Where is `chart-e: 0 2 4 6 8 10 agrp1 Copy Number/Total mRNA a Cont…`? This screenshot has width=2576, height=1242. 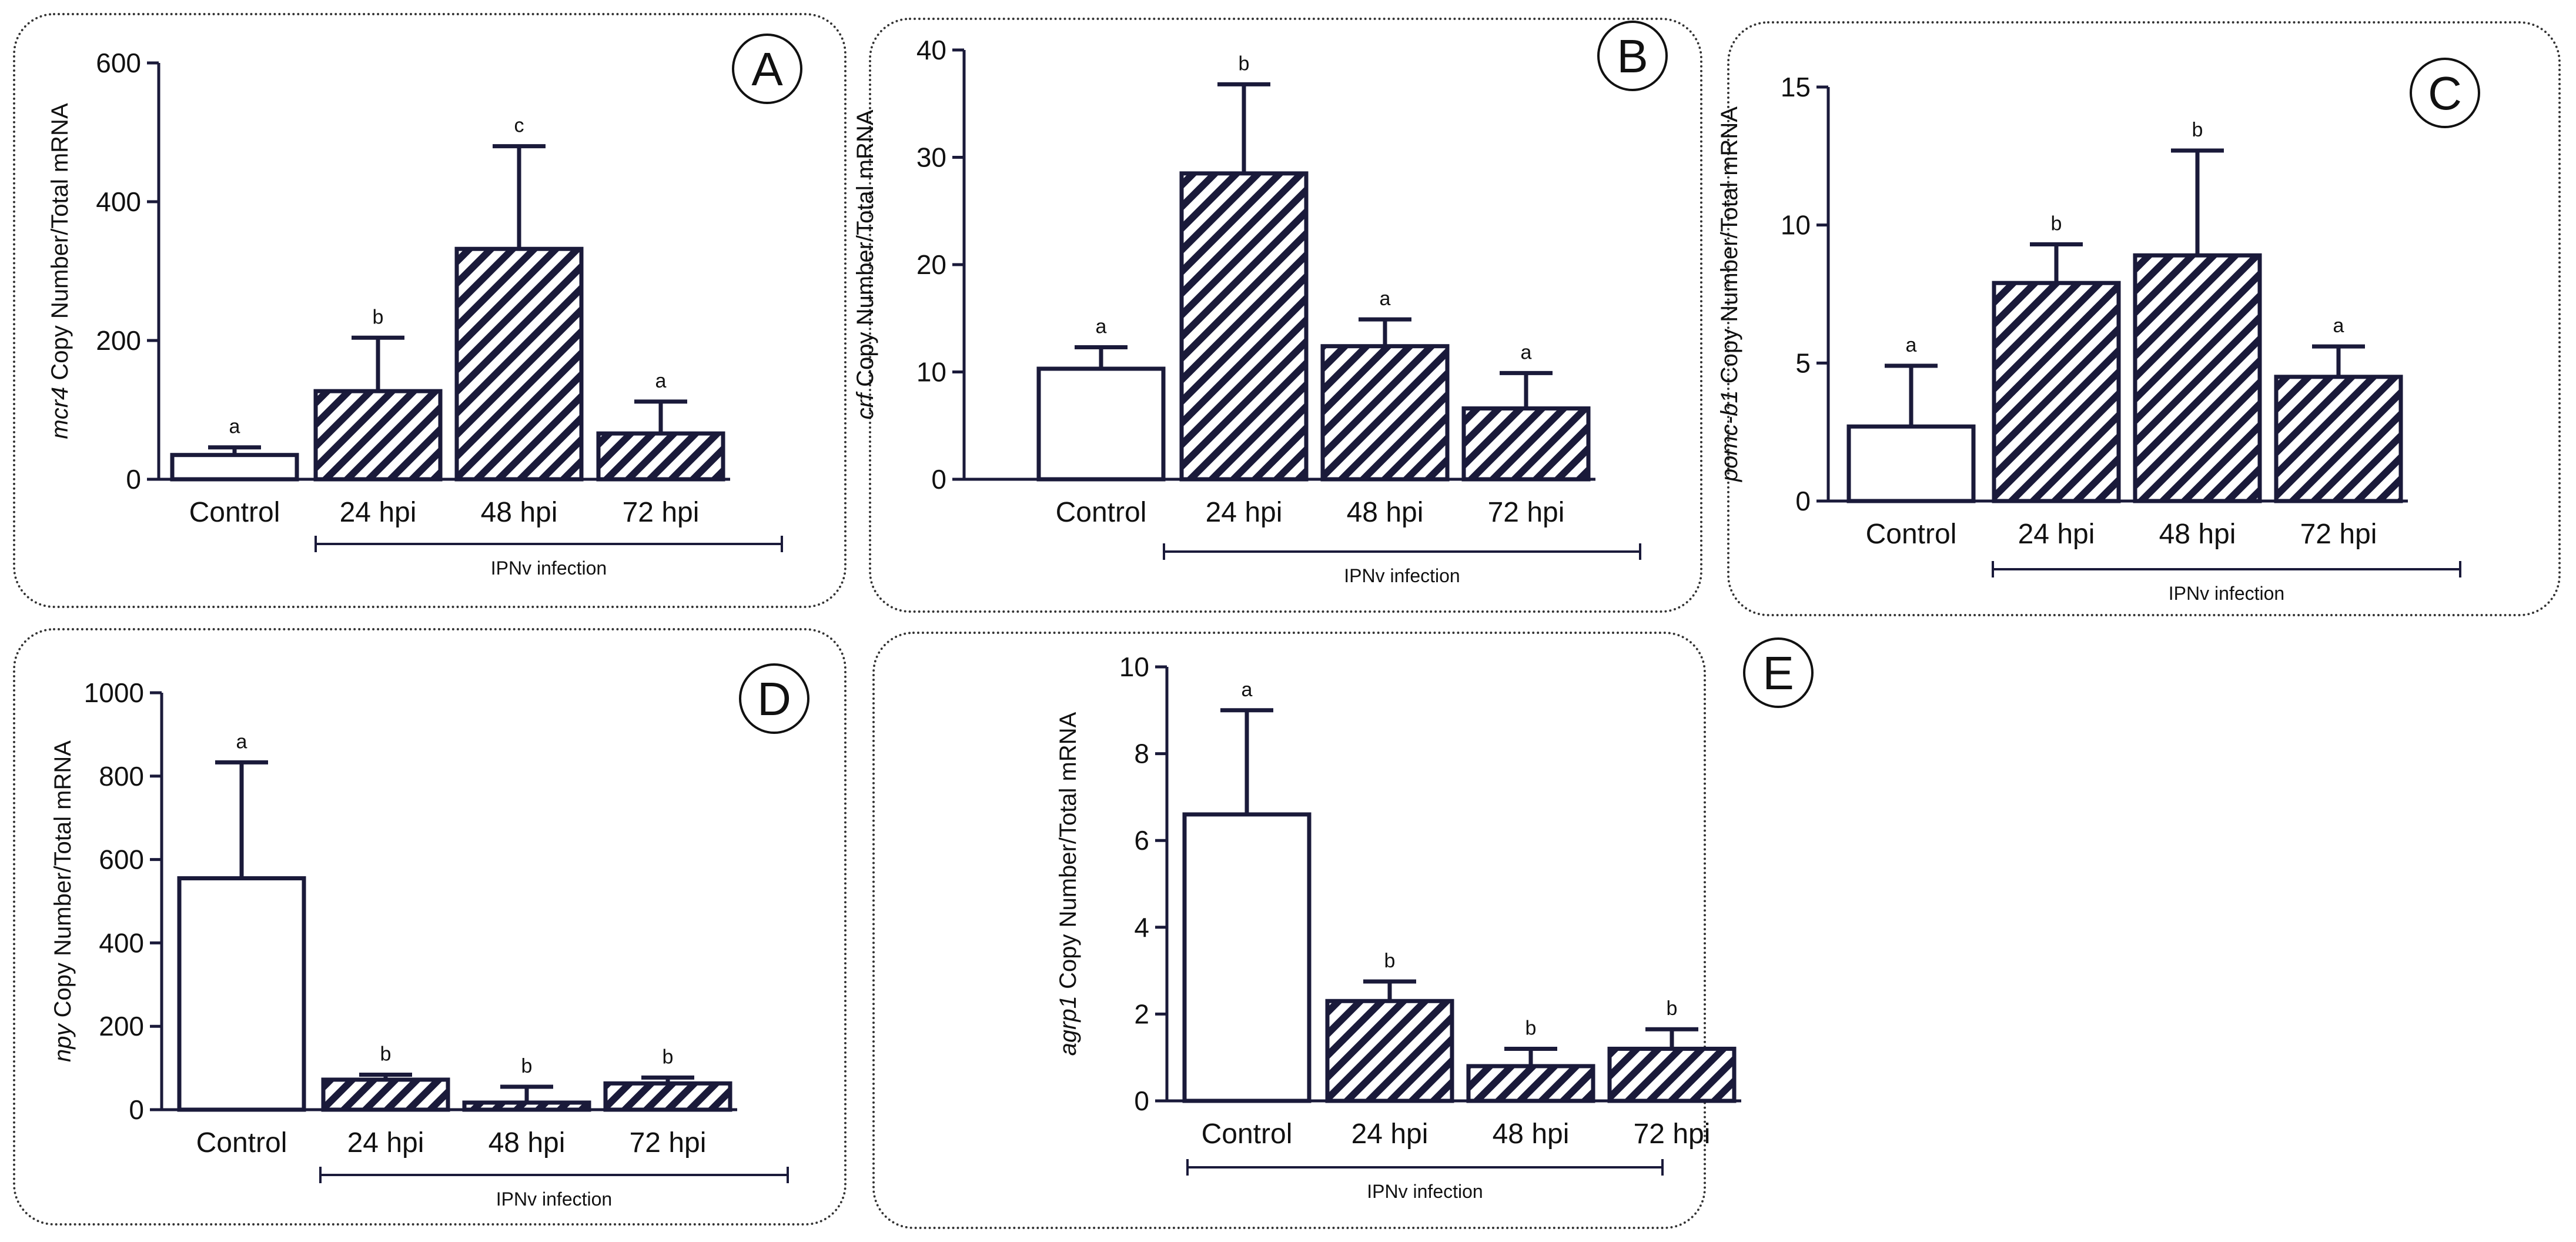 chart-e: 0 2 4 6 8 10 agrp1 Copy Number/Total mRNA a Cont… is located at coordinates (1434, 919).